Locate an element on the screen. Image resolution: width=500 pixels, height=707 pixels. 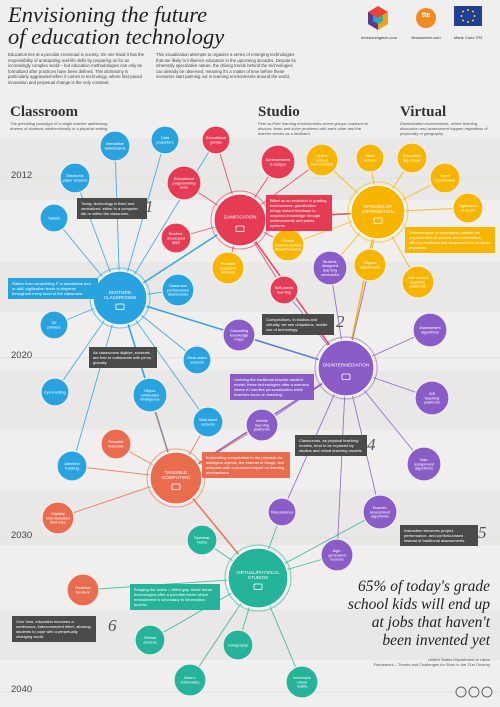
node-label-line: SIS is located at coordinates (432, 393).